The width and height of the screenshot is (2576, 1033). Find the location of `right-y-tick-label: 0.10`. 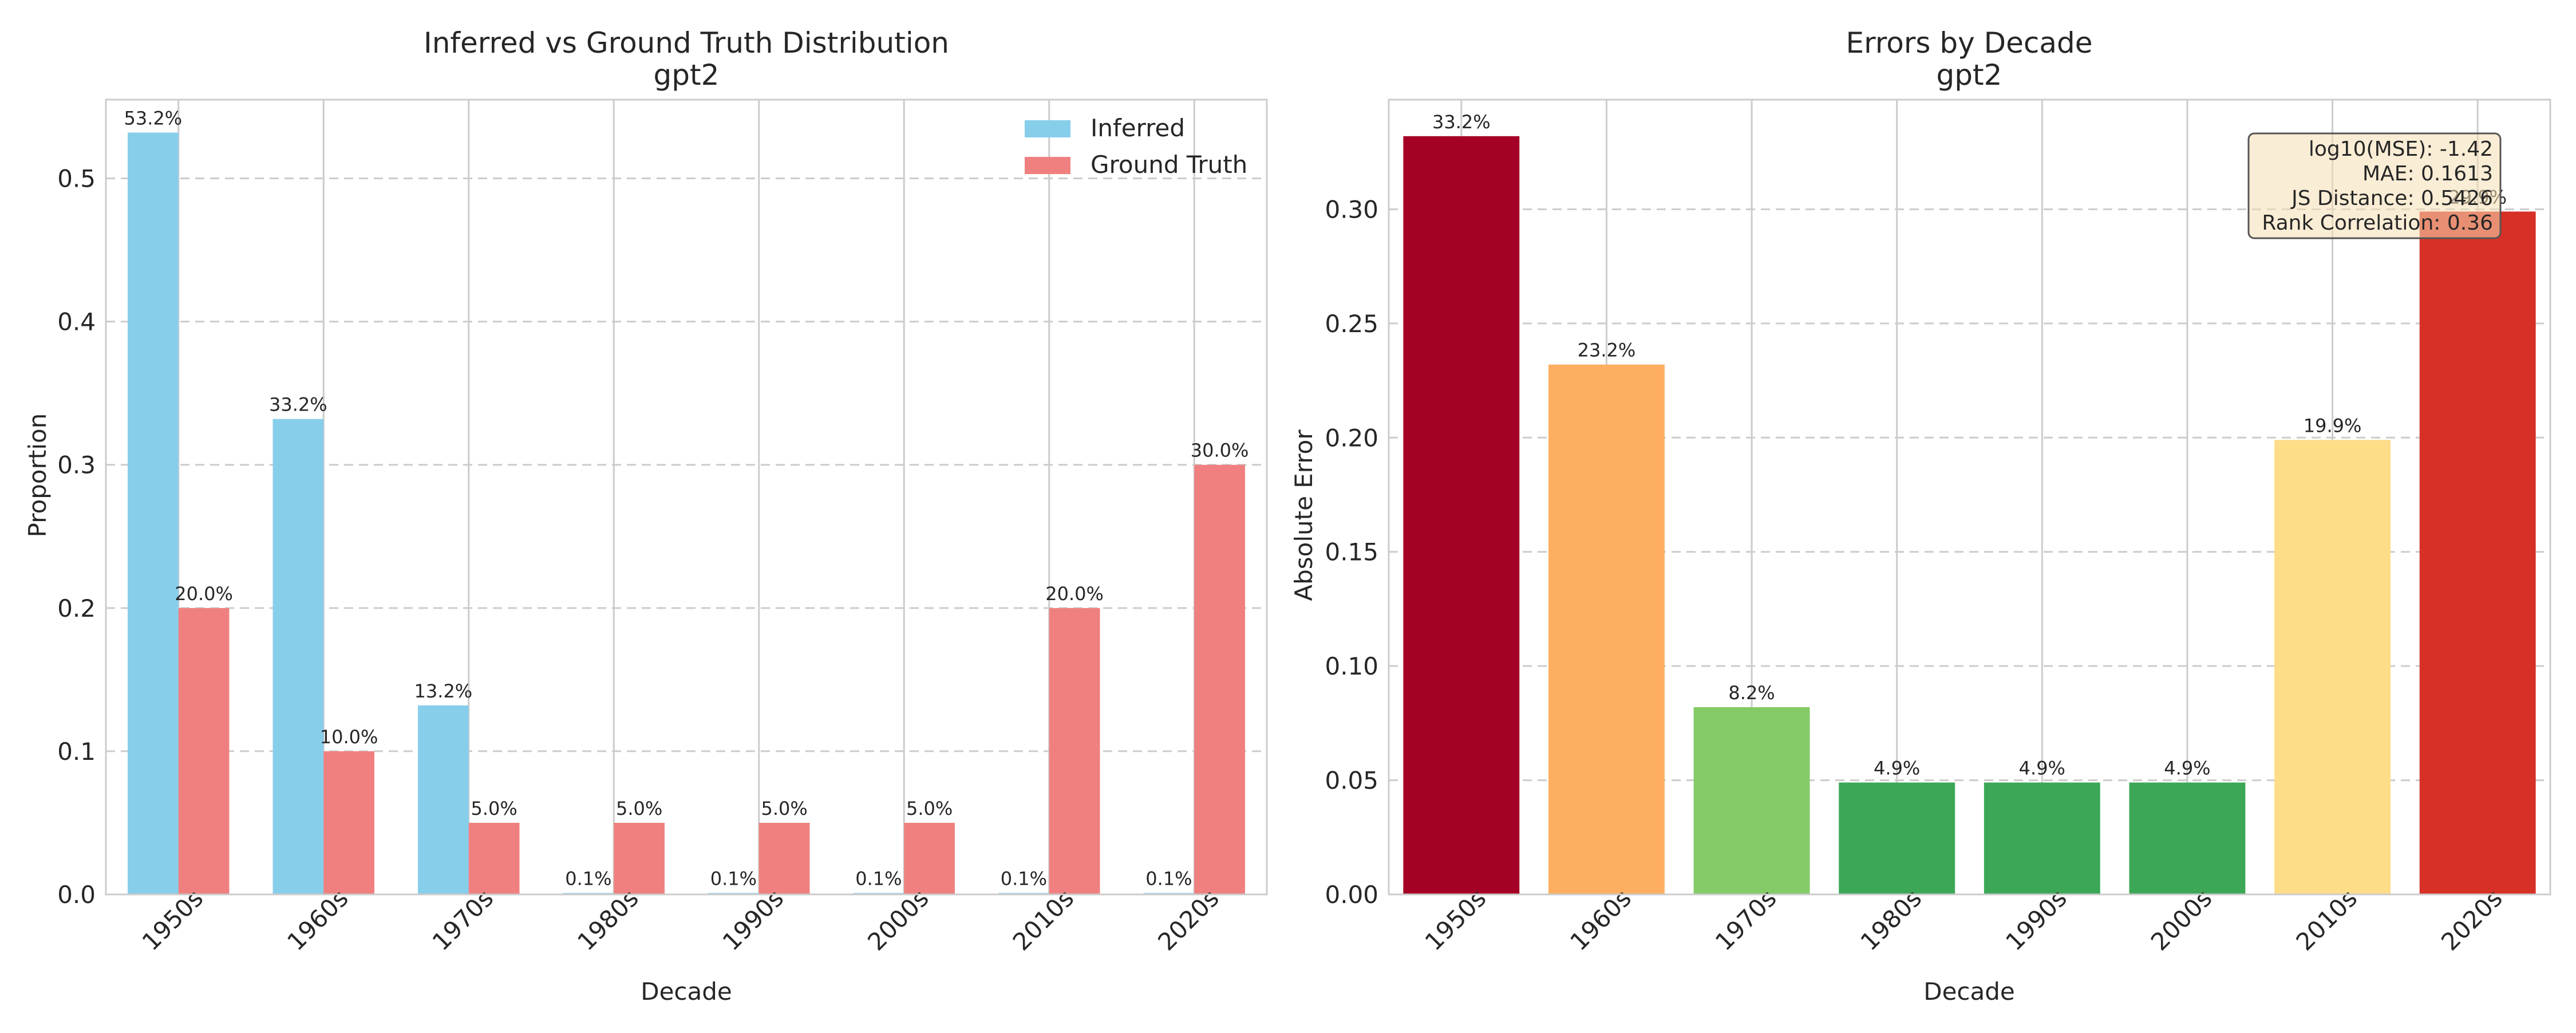

right-y-tick-label: 0.10 is located at coordinates (1351, 666).